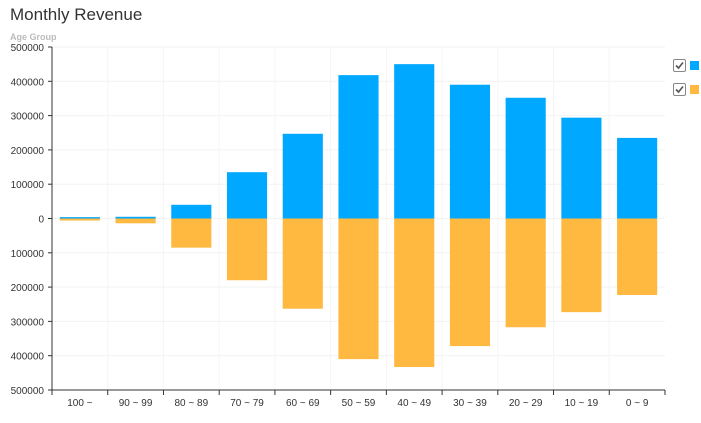 This screenshot has height=423, width=701. What do you see at coordinates (41, 220) in the screenshot?
I see `y-tick-label: 0` at bounding box center [41, 220].